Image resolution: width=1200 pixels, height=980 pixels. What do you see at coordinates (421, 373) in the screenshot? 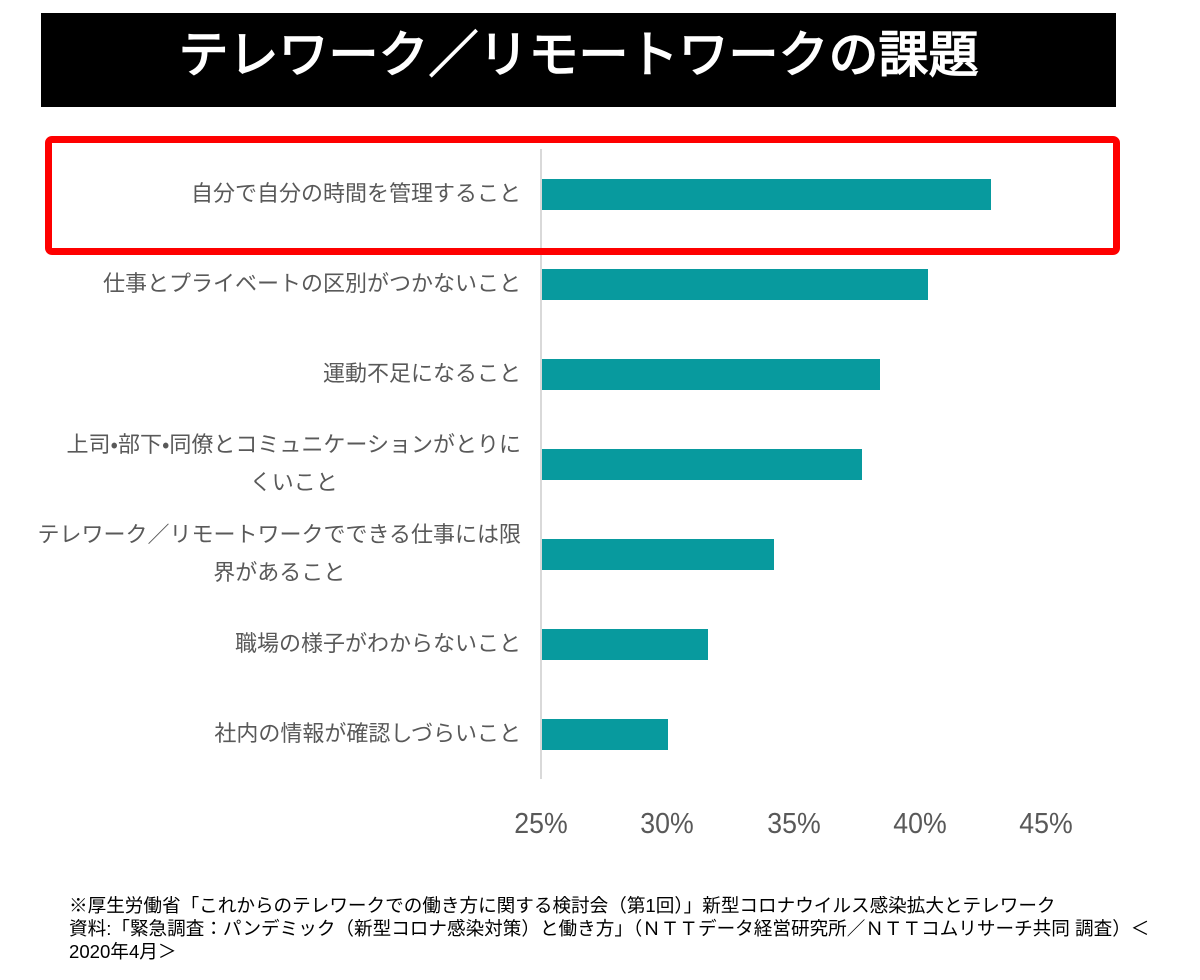
I see `category-label: 運動不足になること` at bounding box center [421, 373].